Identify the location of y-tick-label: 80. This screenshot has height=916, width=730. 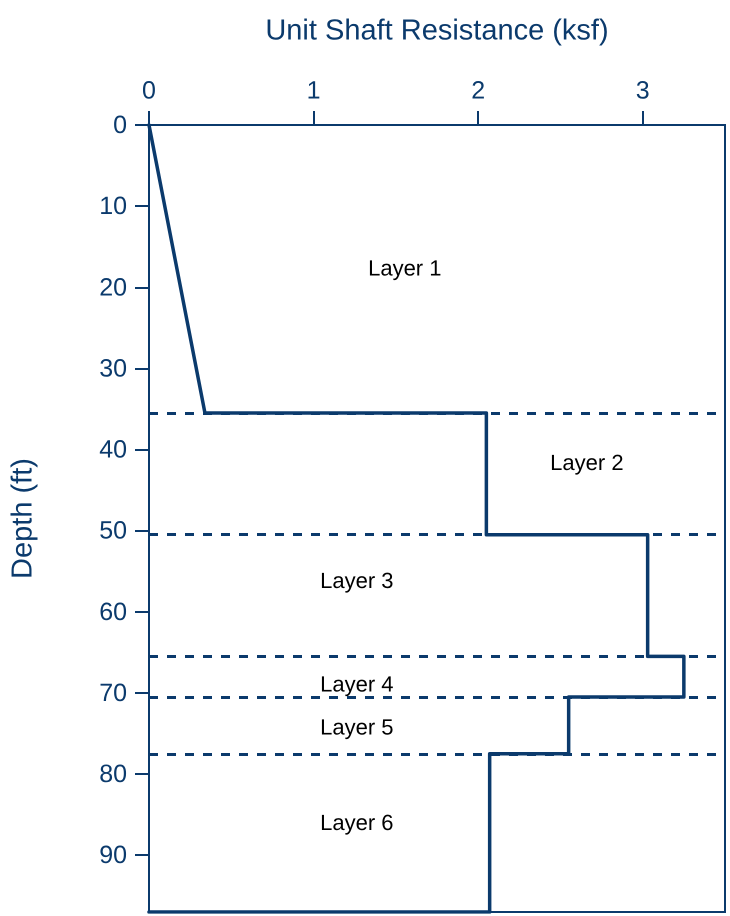
(113, 774).